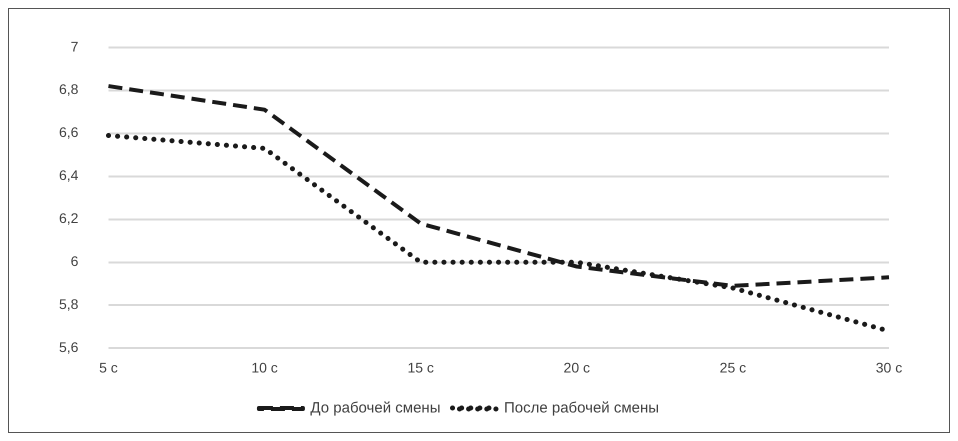 The height and width of the screenshot is (441, 958). Describe the element at coordinates (74, 261) in the screenshot. I see `y-tick-label: 6` at that location.